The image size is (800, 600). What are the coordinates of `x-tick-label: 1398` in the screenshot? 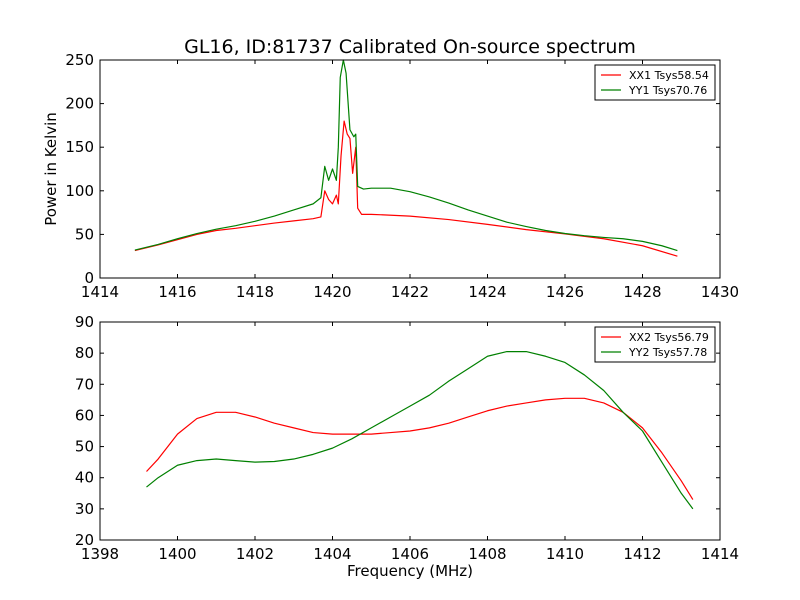 It's located at (100, 554).